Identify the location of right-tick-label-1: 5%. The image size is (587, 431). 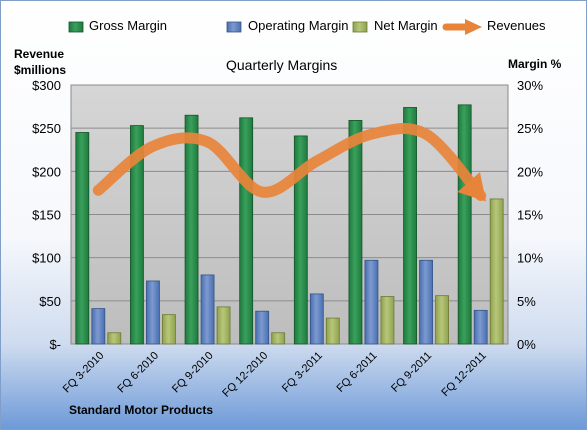
(526, 301).